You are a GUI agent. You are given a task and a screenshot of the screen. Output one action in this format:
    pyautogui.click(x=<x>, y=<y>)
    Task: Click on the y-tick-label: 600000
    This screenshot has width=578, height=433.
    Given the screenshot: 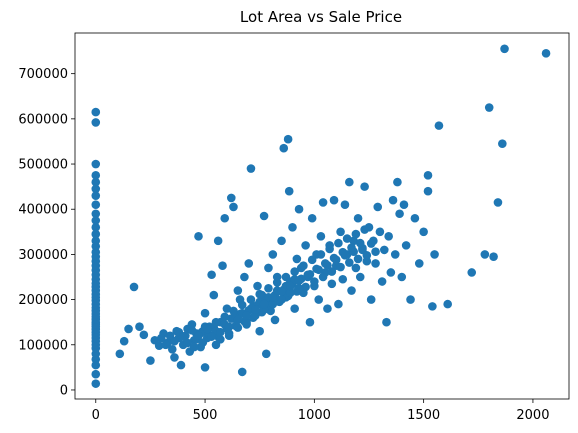 What is the action you would take?
    pyautogui.click(x=43, y=119)
    